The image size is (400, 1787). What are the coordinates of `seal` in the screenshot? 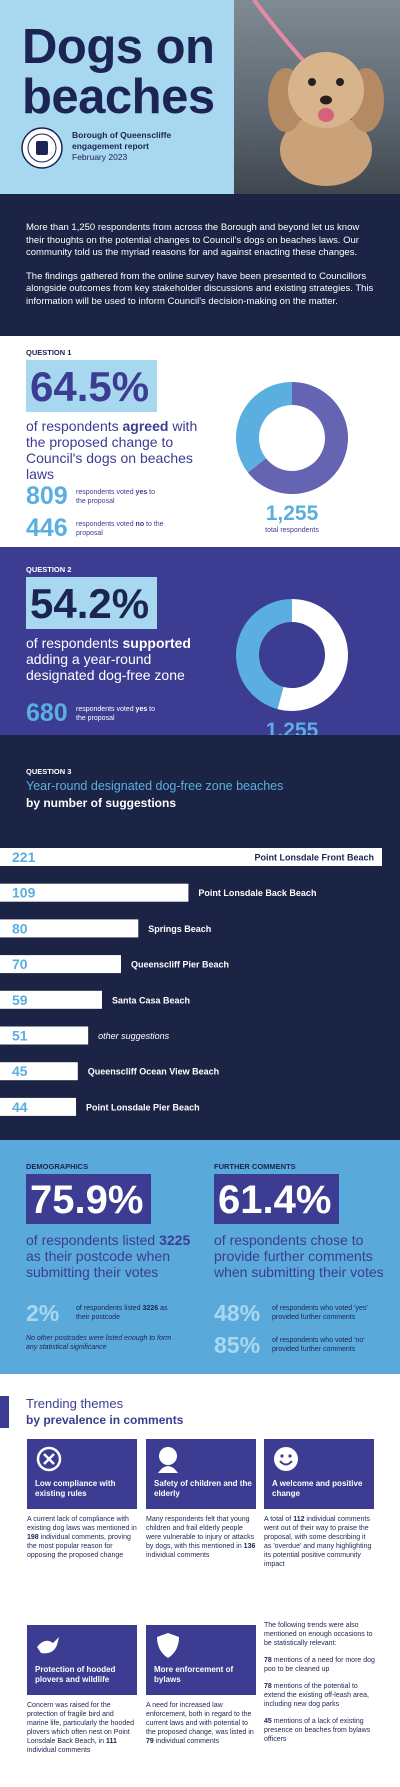 It's located at (42, 148).